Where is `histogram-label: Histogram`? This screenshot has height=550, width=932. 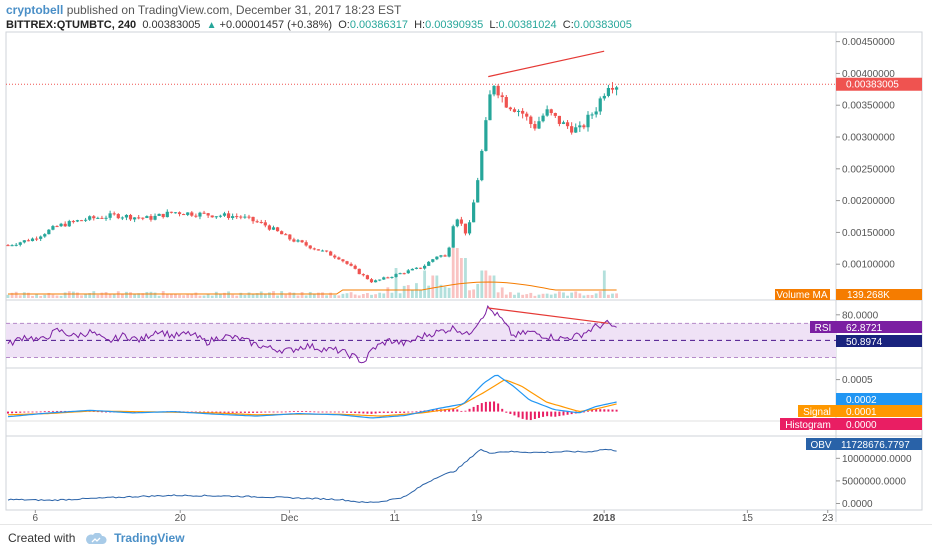 histogram-label: Histogram is located at coordinates (808, 425).